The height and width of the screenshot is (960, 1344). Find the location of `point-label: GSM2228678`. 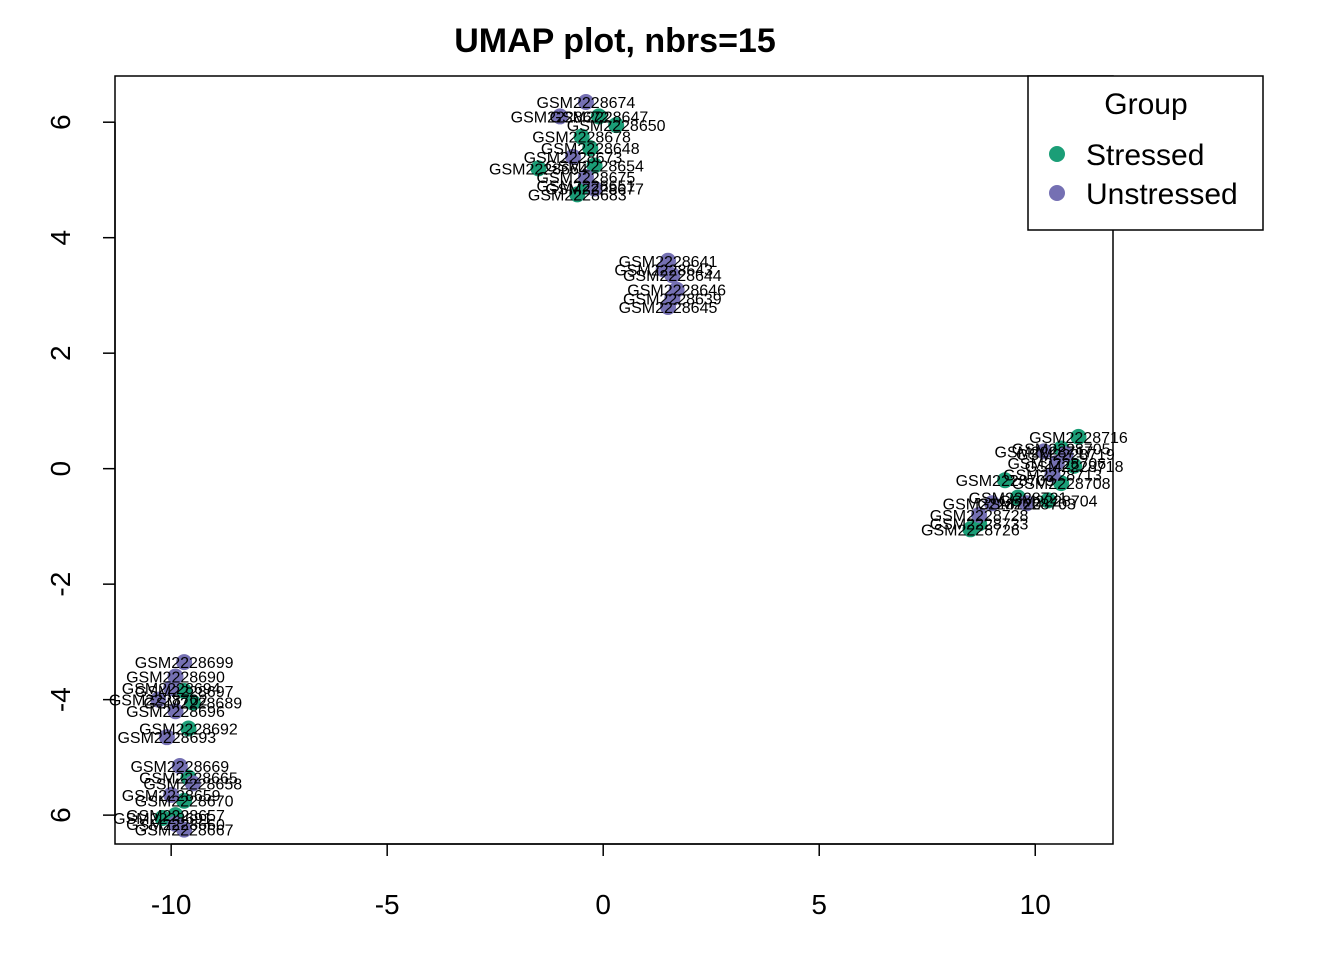

point-label: GSM2228678 is located at coordinates (581, 138).